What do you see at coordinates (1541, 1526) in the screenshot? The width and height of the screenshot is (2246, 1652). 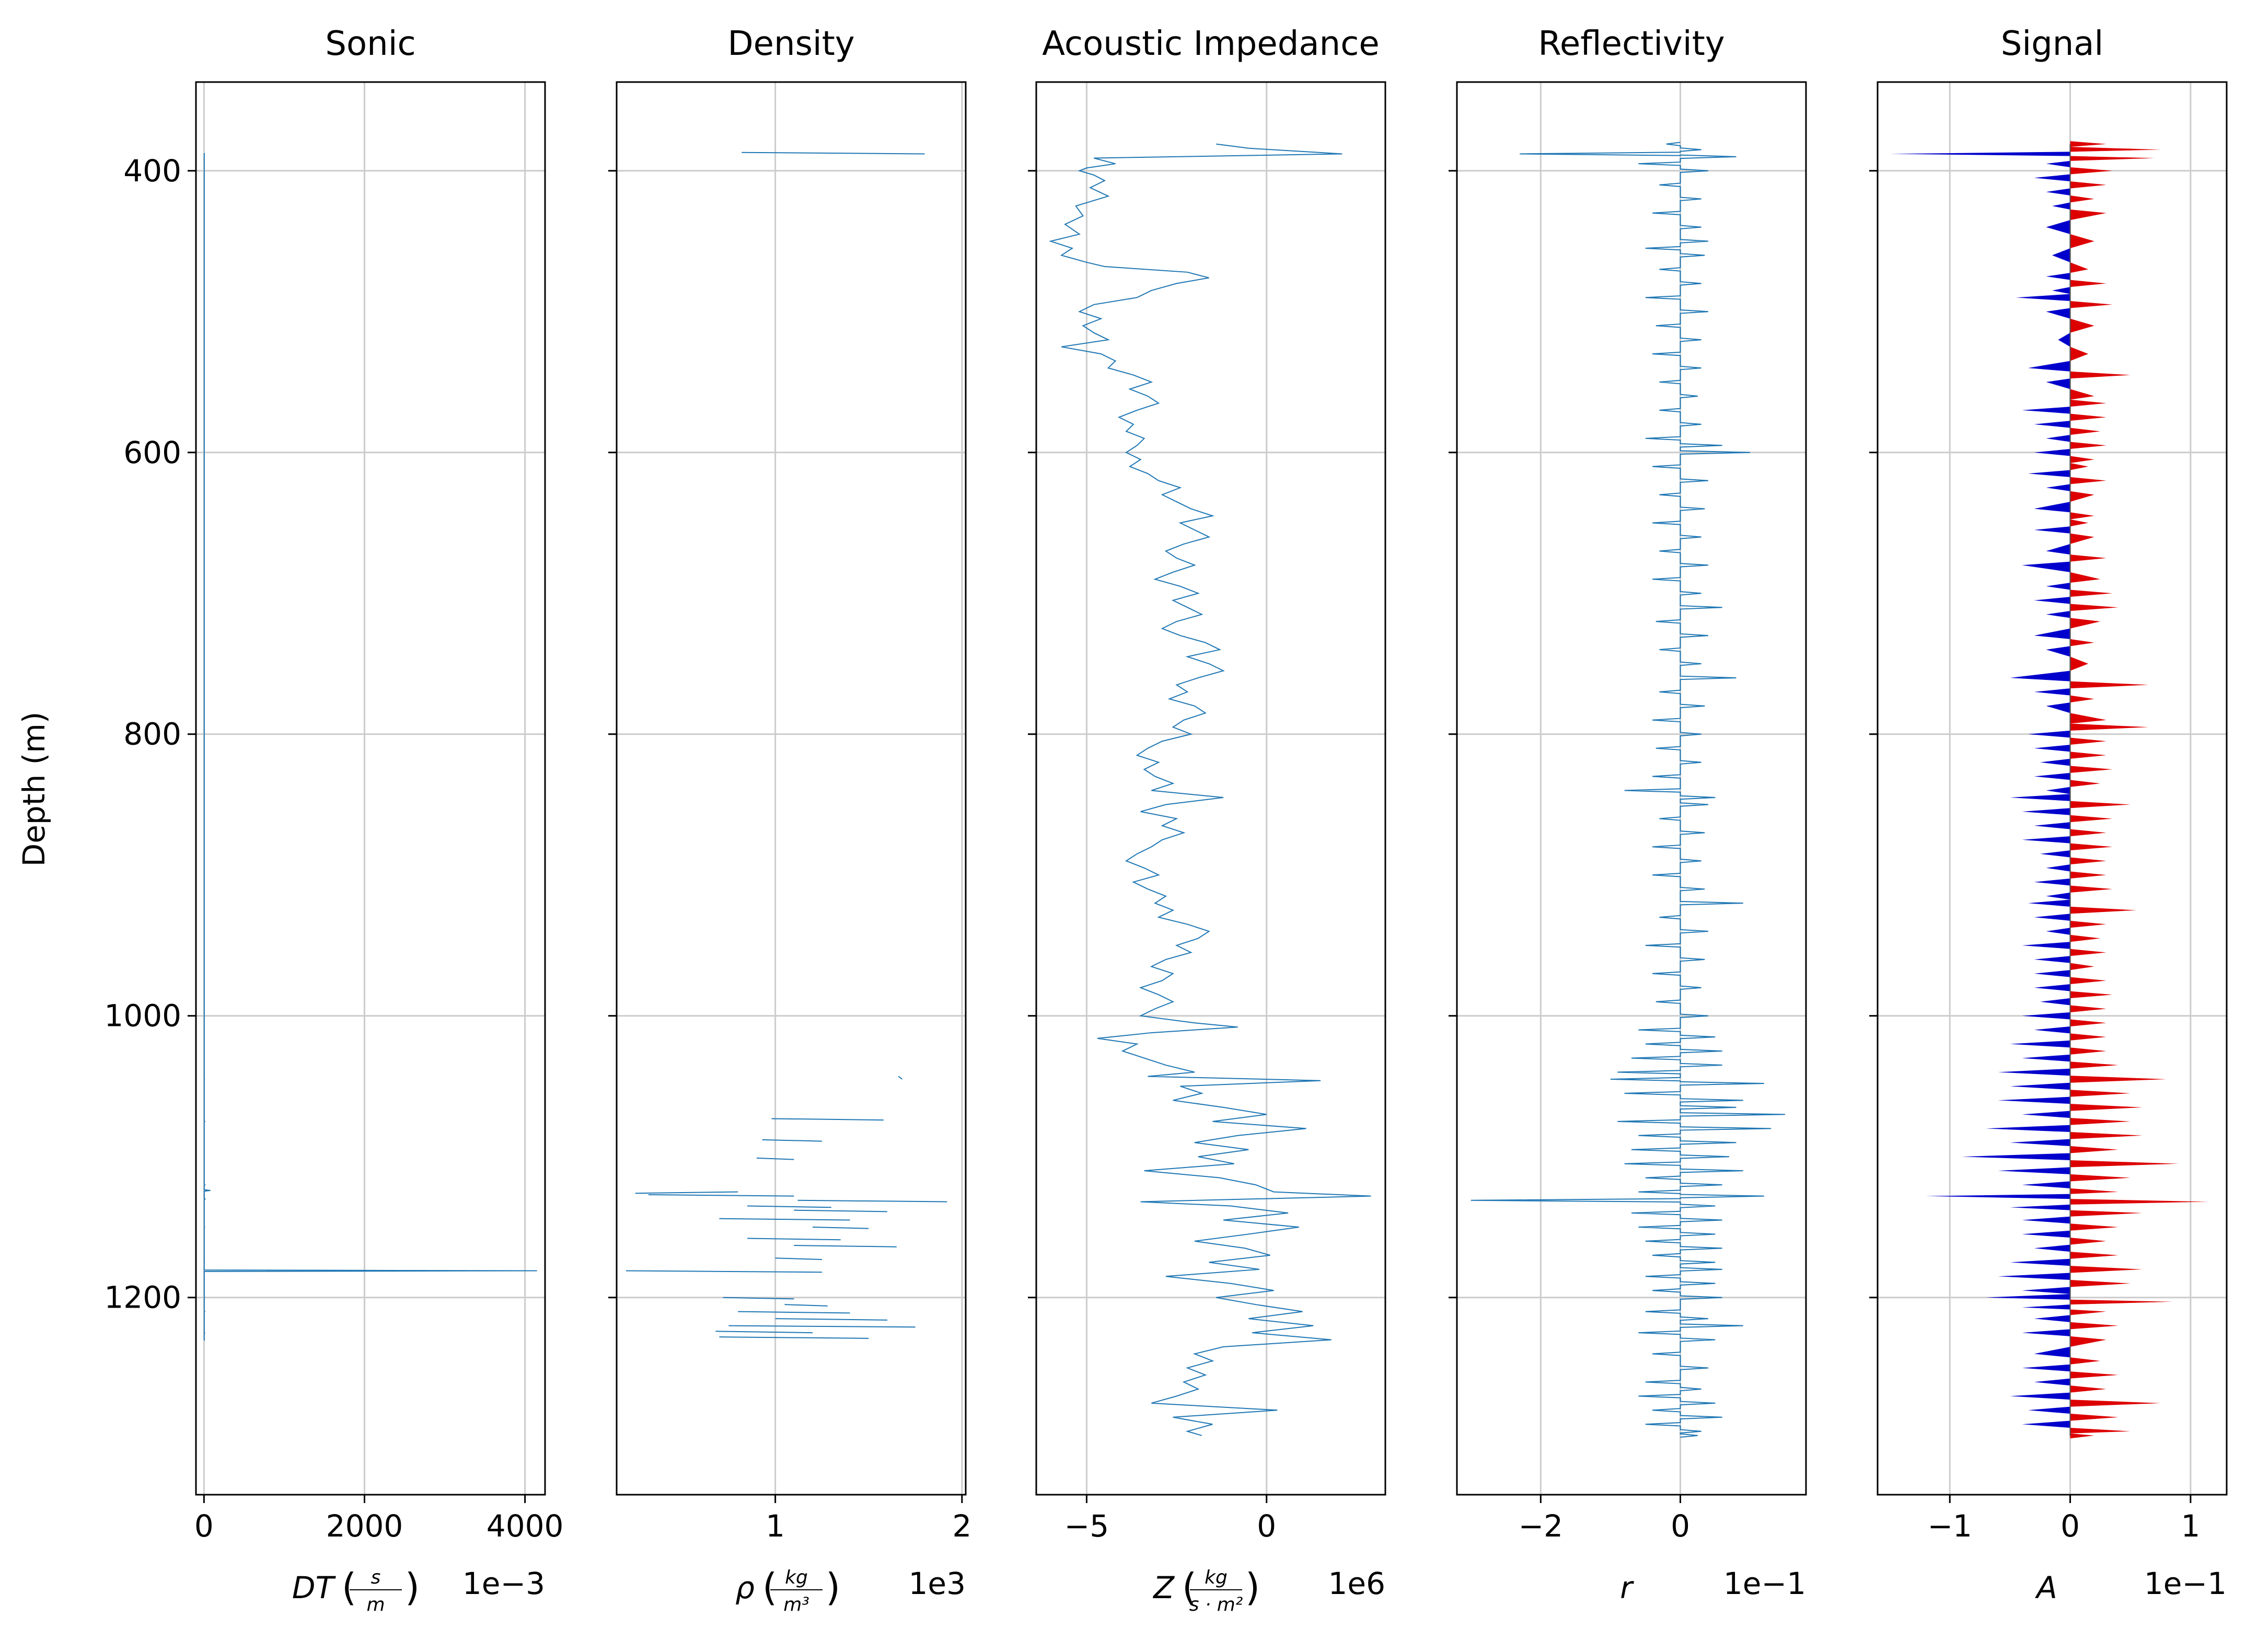 I see `x-tick-label: −2` at bounding box center [1541, 1526].